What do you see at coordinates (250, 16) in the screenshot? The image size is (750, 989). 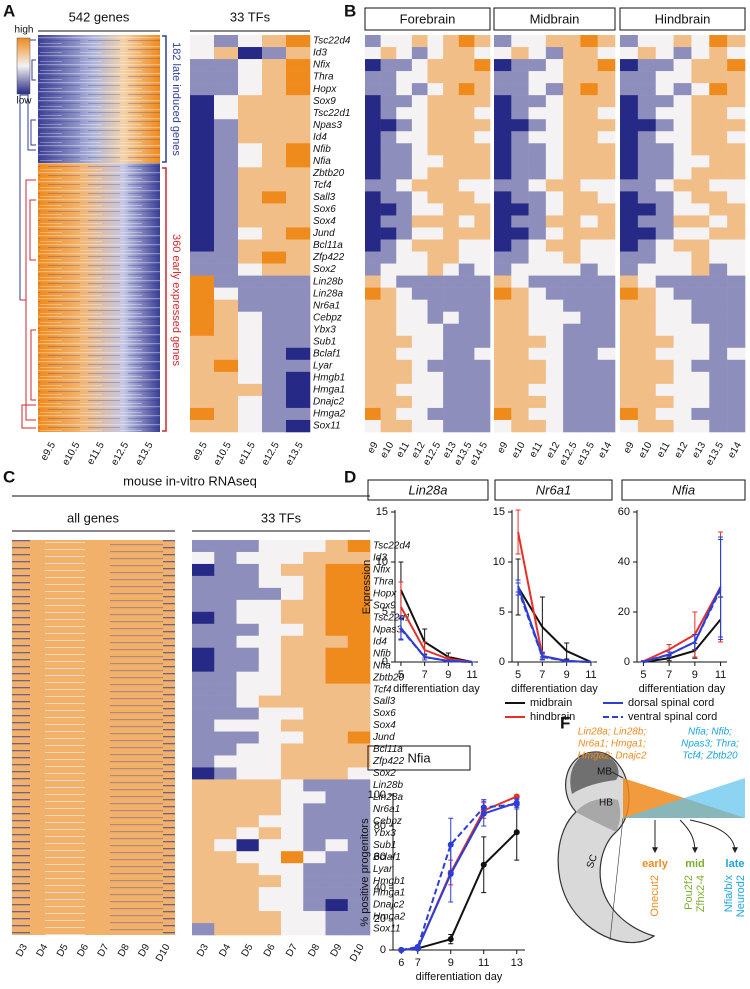 I see `heatmap-header: 33 TFs` at bounding box center [250, 16].